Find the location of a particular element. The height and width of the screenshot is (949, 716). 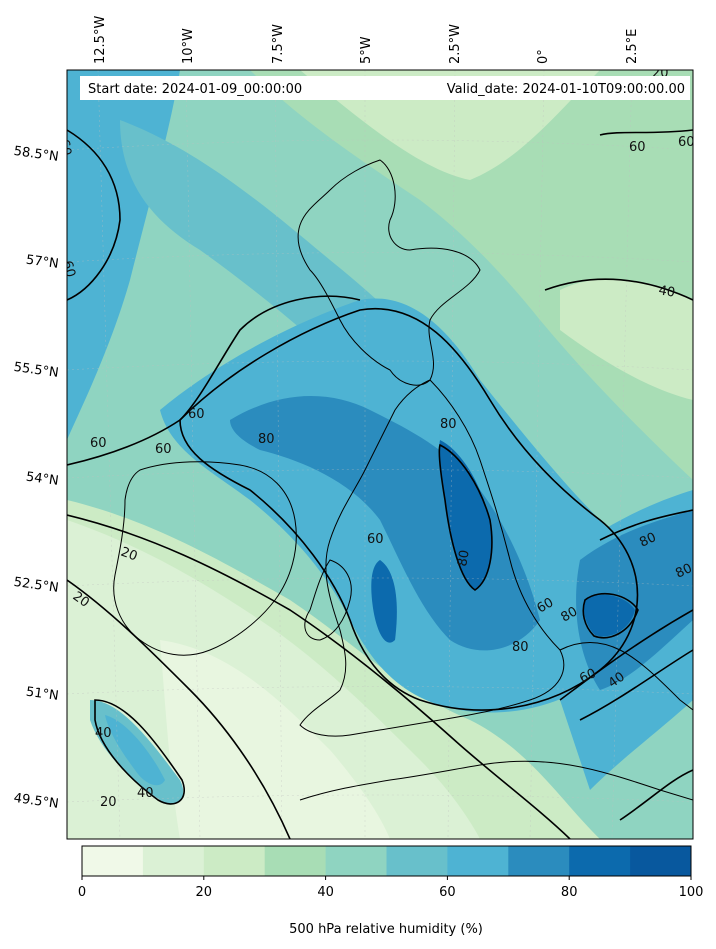

valid-date: Valid_date: 2024-01-10T09:00:00.00 is located at coordinates (566, 89).